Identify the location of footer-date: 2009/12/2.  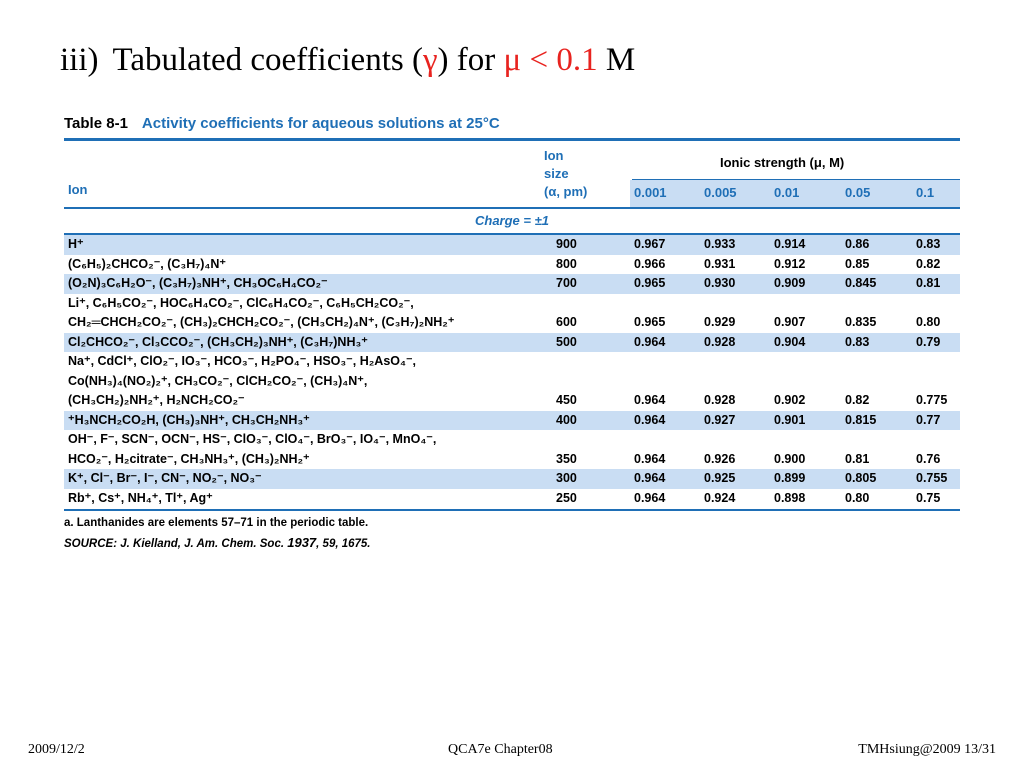
(56, 749).